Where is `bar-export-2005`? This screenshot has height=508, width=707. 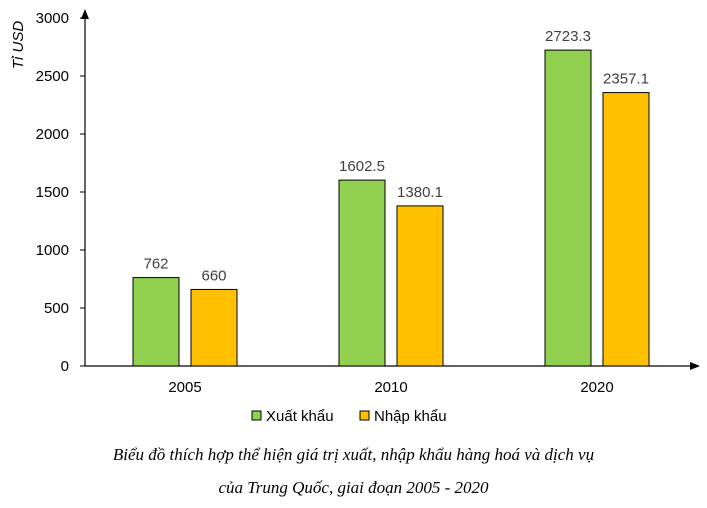 bar-export-2005 is located at coordinates (156, 322).